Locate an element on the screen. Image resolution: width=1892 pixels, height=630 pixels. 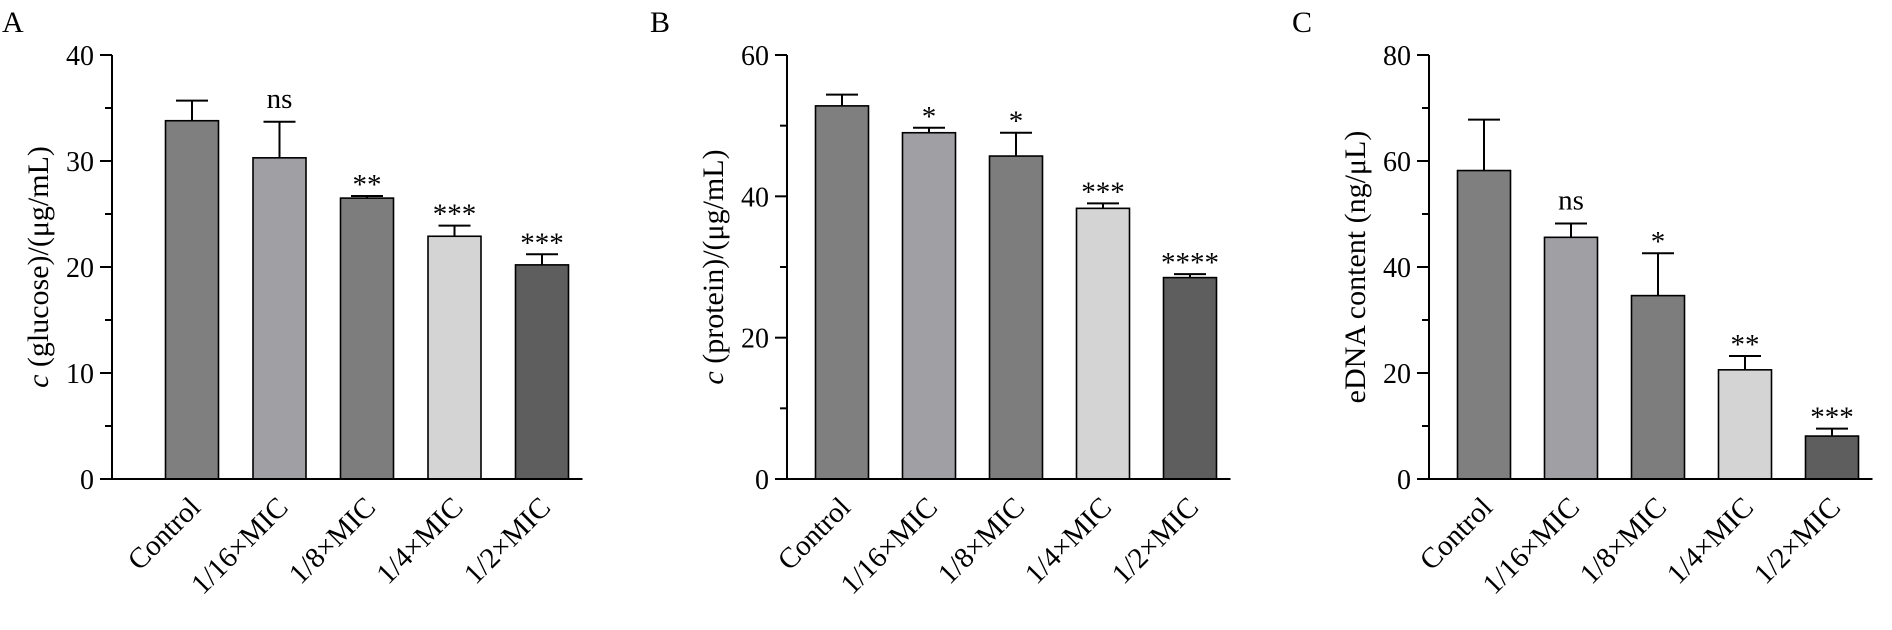
panel-letter: C is located at coordinates (1302, 22).